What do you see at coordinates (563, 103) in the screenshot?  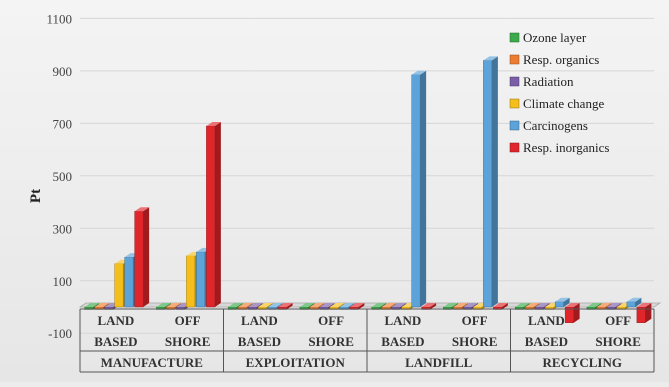 I see `legend-label: Climate change` at bounding box center [563, 103].